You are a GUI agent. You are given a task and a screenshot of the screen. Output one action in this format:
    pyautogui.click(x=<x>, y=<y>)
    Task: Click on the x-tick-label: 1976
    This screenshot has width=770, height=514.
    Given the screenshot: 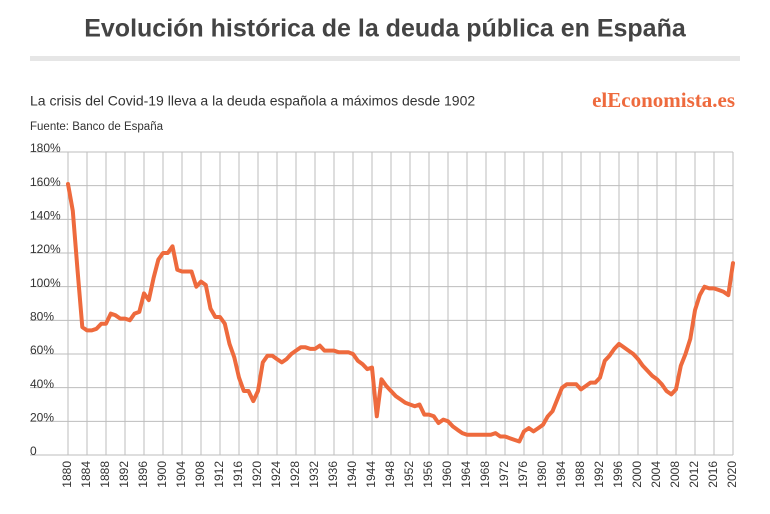 What is the action you would take?
    pyautogui.click(x=523, y=474)
    